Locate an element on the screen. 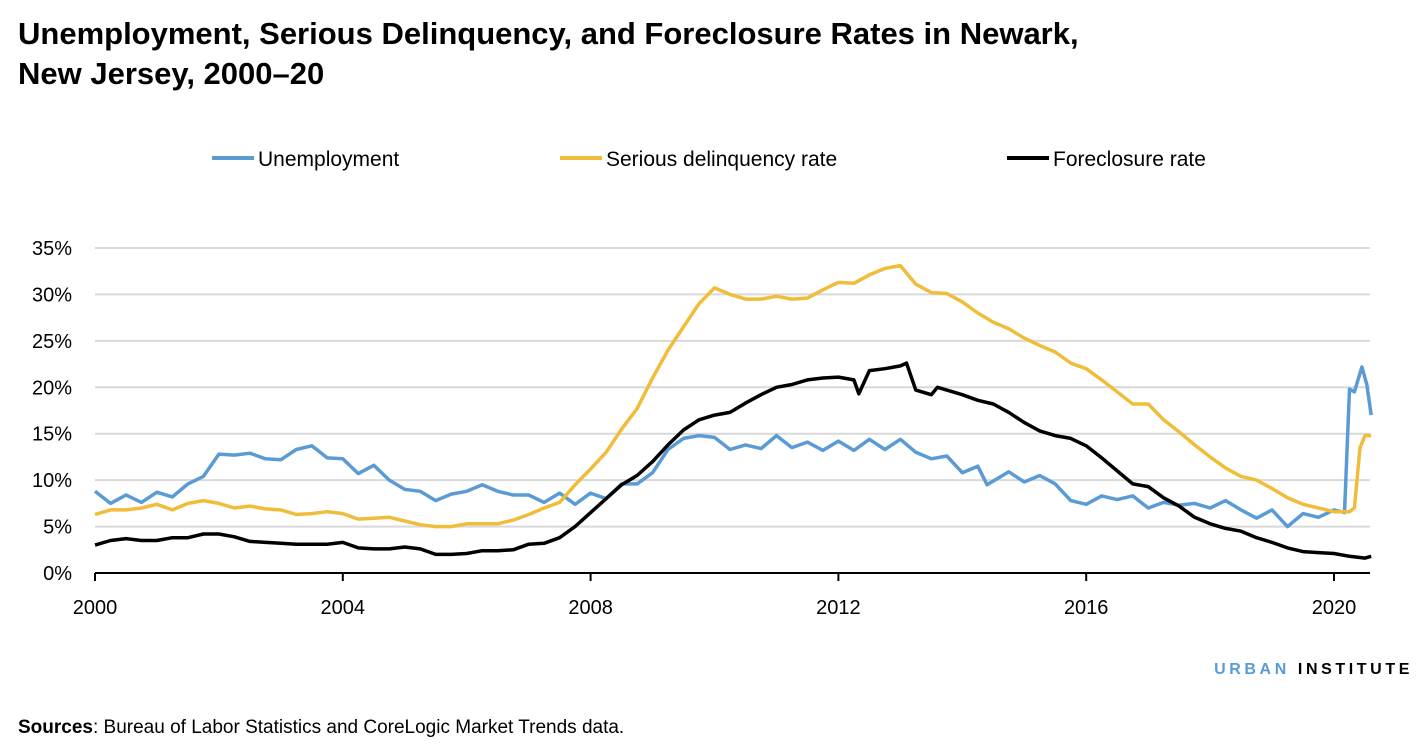 Image resolution: width=1427 pixels, height=750 pixels. y-tick-label: 5% is located at coordinates (57, 528).